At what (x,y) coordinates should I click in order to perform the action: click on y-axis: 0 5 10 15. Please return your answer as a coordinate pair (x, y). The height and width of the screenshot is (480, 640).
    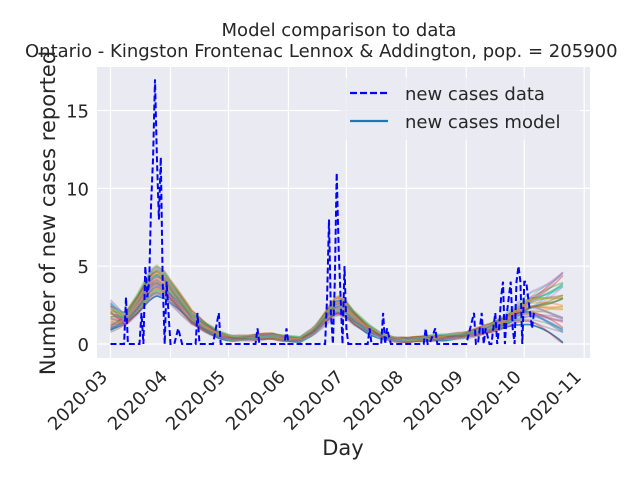
    Looking at the image, I should click on (77, 229).